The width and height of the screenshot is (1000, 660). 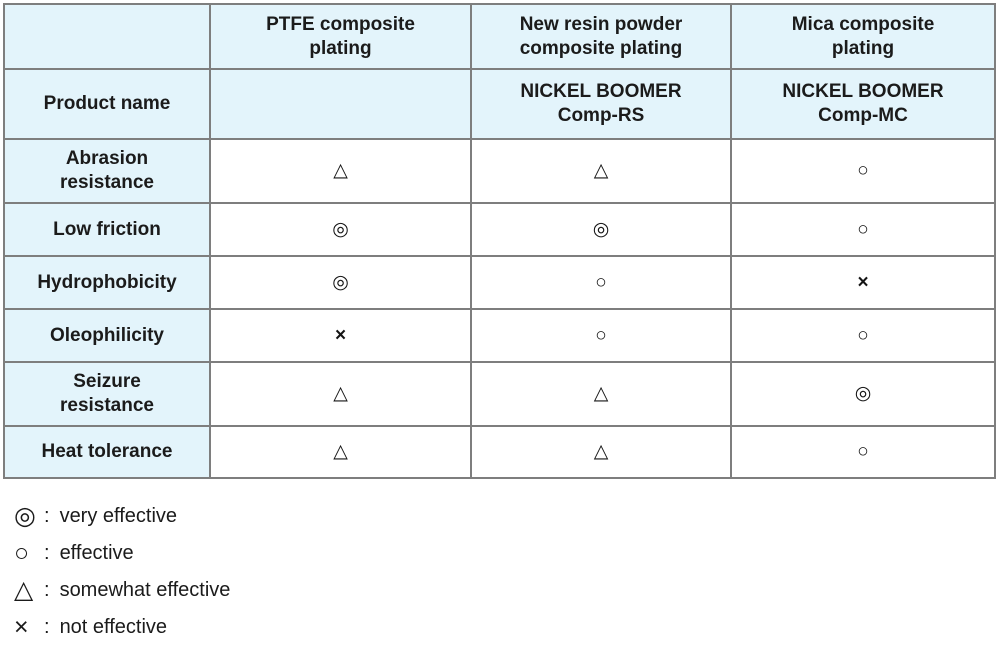 I want to click on row-label-low-friction: Low friction, so click(x=107, y=229).